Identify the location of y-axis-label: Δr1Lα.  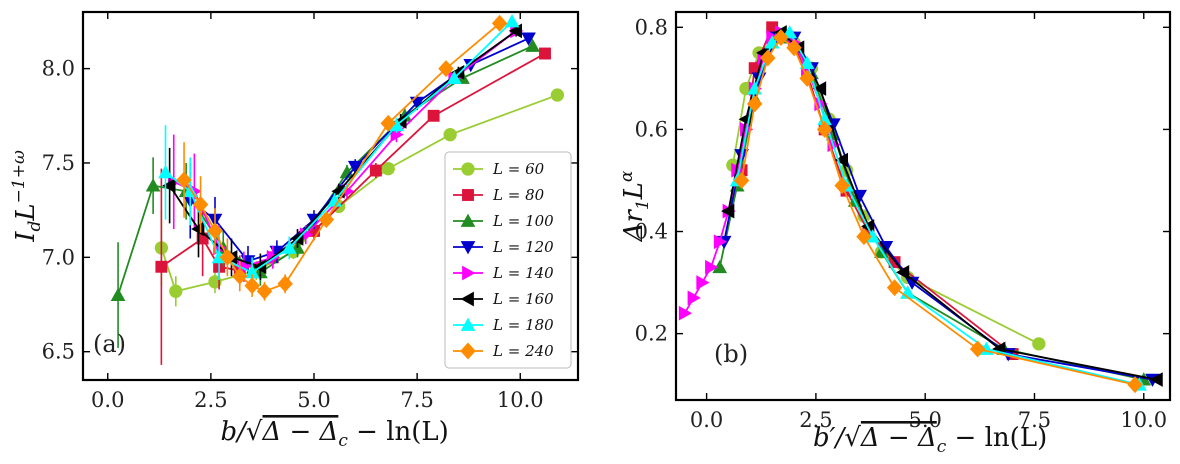
(635, 206).